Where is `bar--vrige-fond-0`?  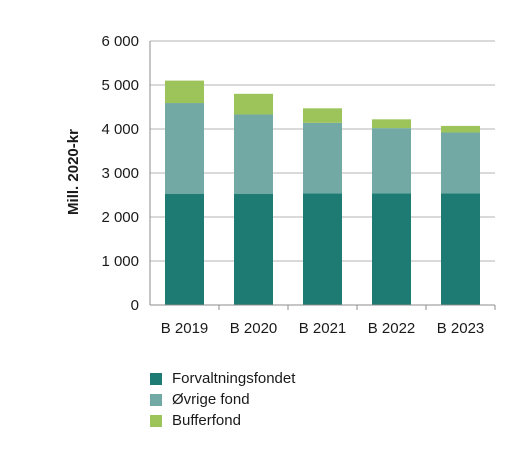 bar--vrige-fond-0 is located at coordinates (184, 148).